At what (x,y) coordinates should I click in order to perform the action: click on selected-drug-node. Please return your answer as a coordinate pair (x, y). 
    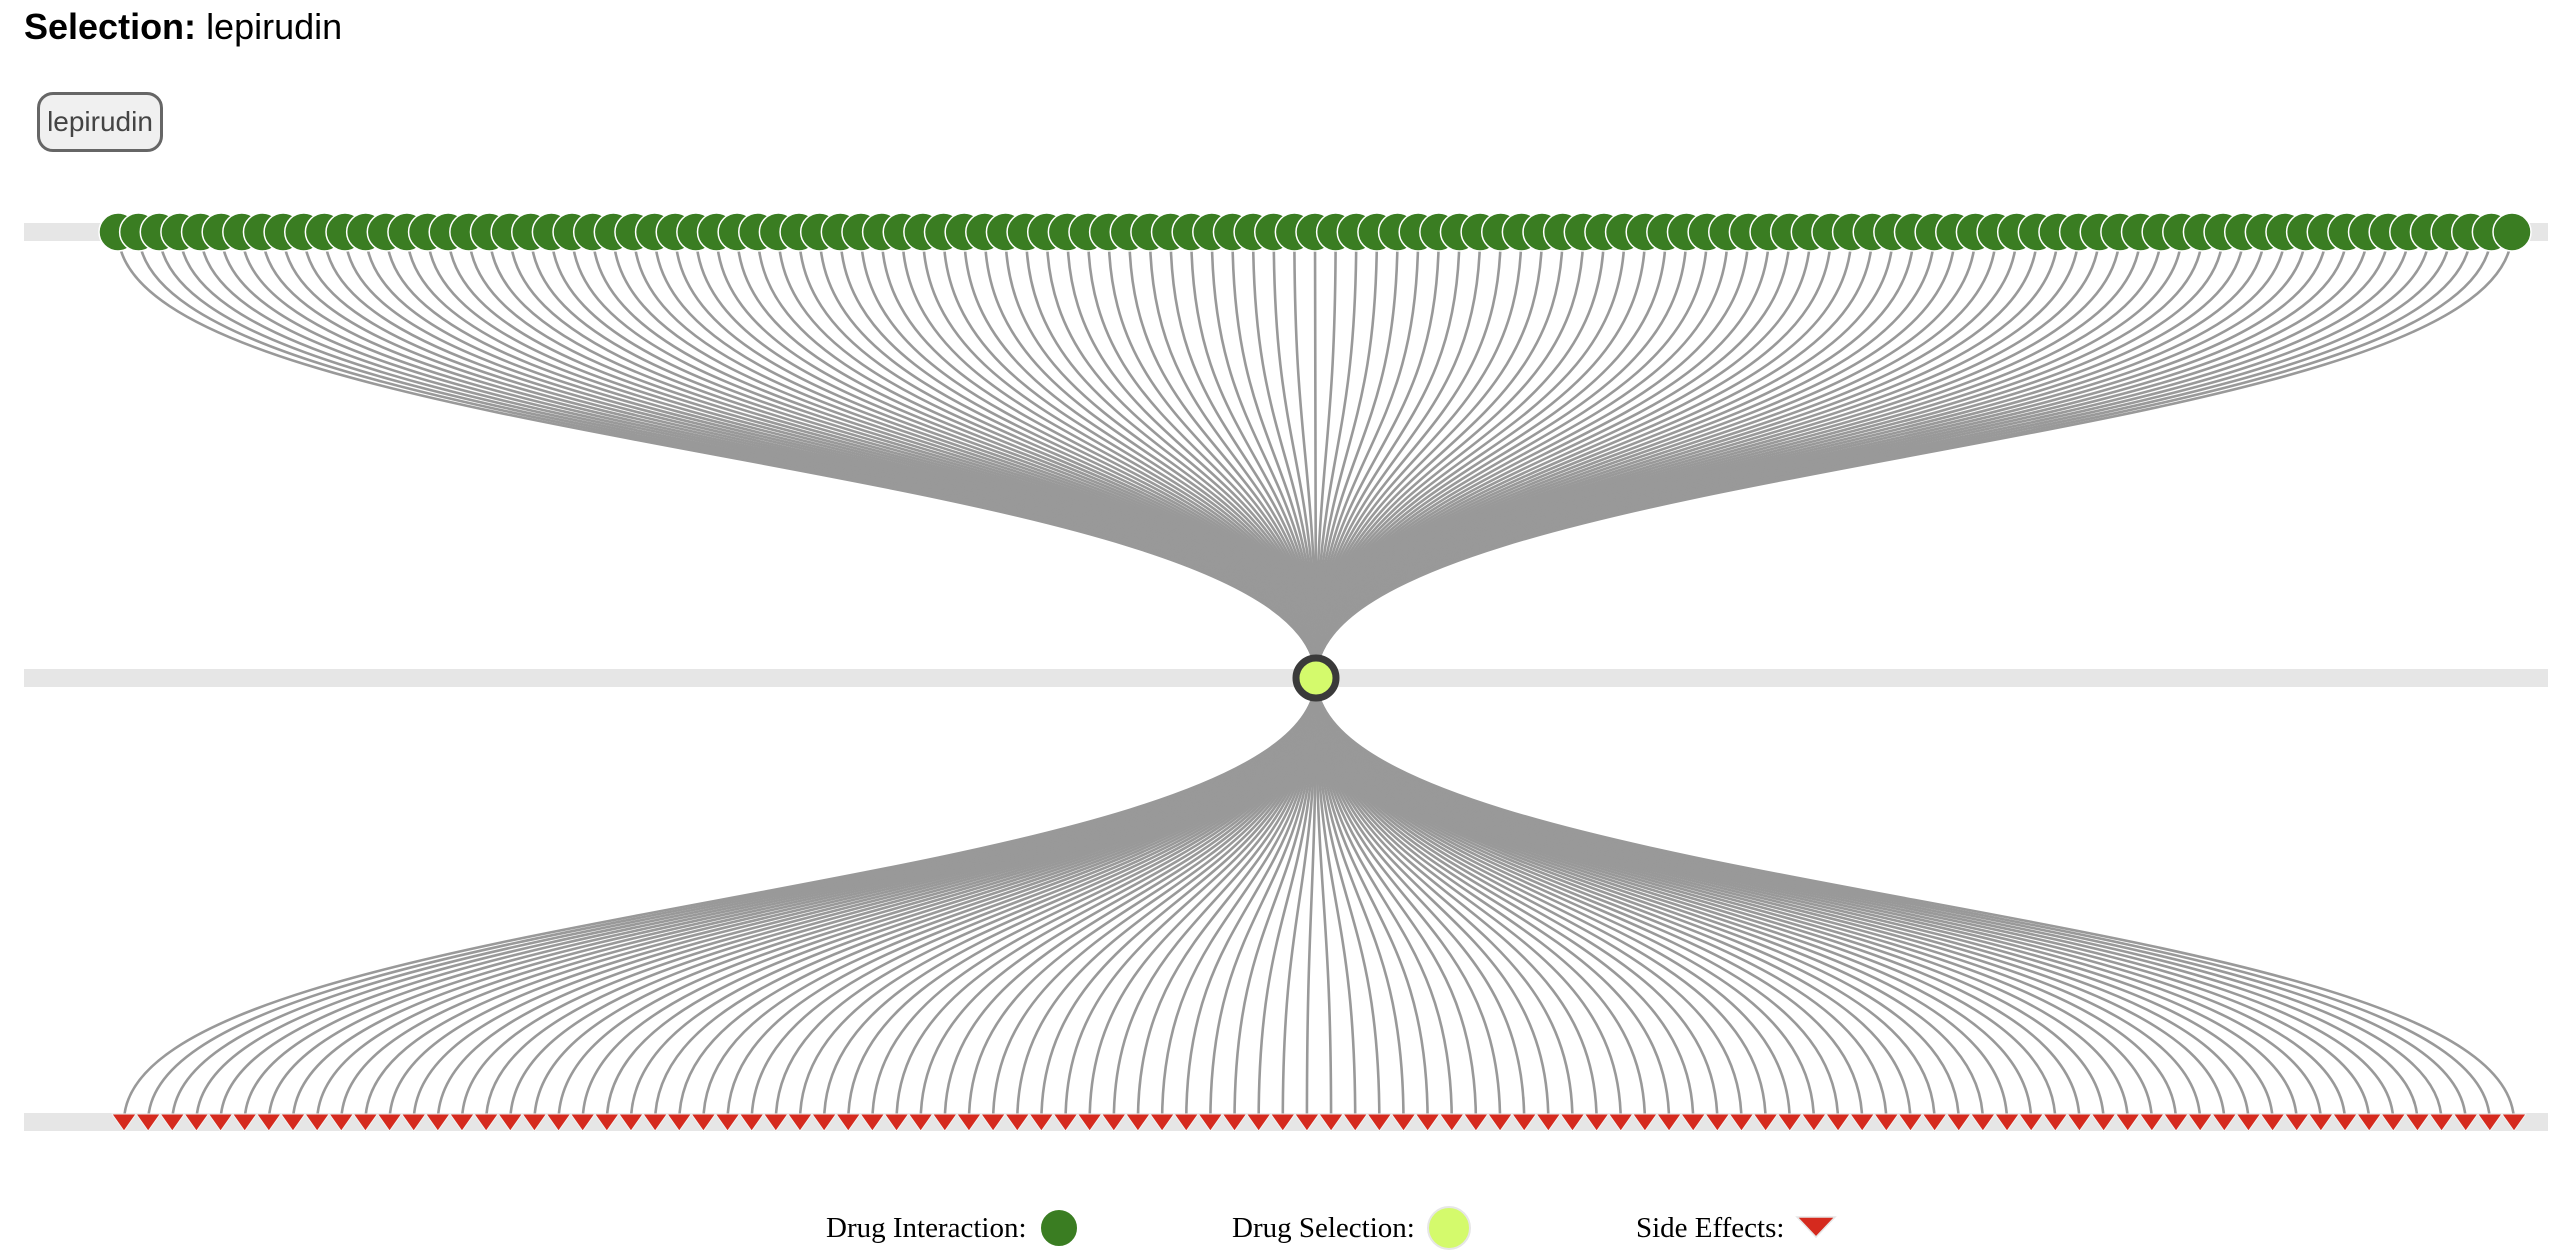
    Looking at the image, I should click on (1316, 678).